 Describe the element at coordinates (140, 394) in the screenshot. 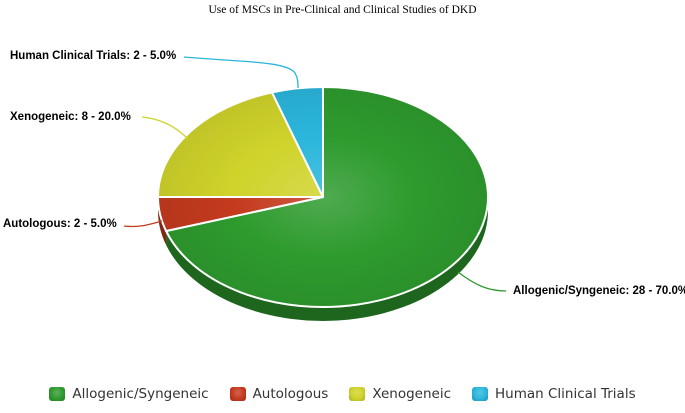

I see `legend-label: Allogenic/Syngeneic` at that location.